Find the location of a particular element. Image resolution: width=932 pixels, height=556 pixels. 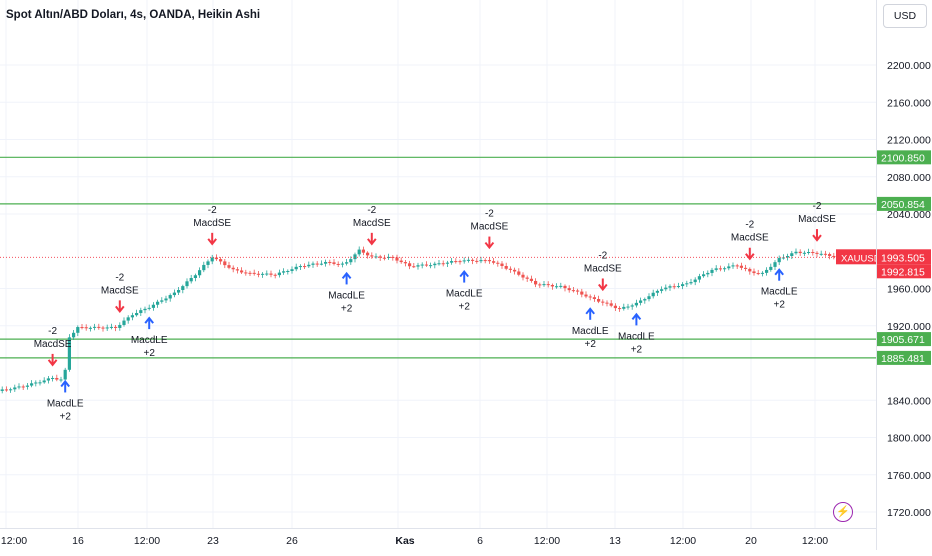

low-price-tag is located at coordinates (904, 271).